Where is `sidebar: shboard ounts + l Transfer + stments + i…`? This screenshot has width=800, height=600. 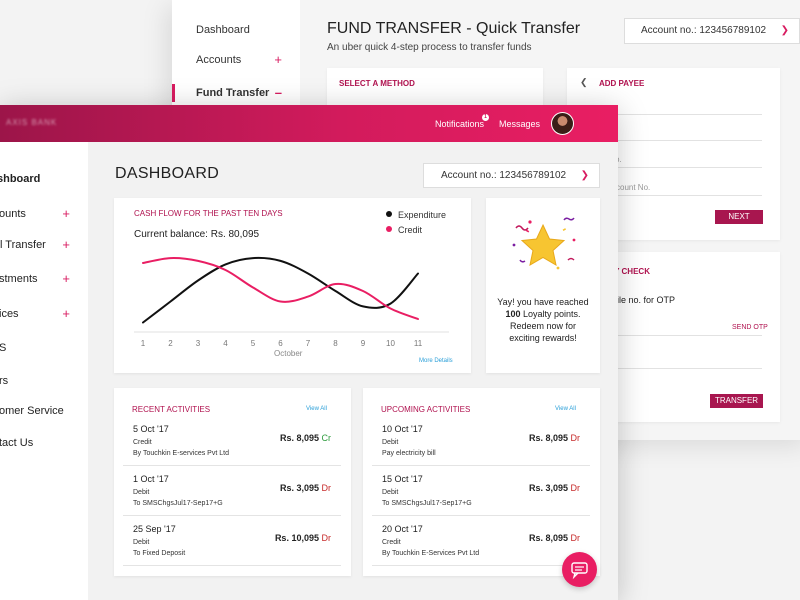 sidebar: shboard ounts + l Transfer + stments + i… is located at coordinates (44, 371).